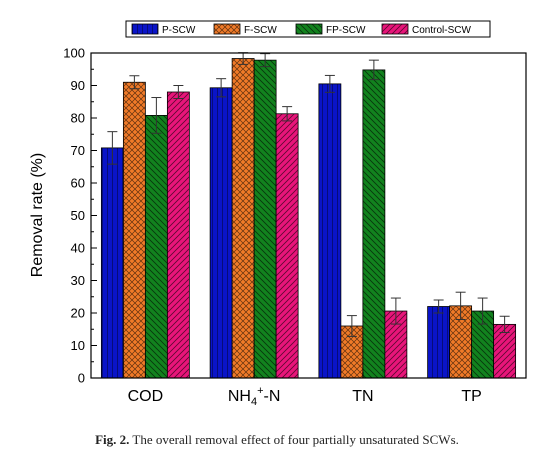 The image size is (554, 471). I want to click on legend: P-SCW F-SCW FP-SCW Control-SCW, so click(308, 29).